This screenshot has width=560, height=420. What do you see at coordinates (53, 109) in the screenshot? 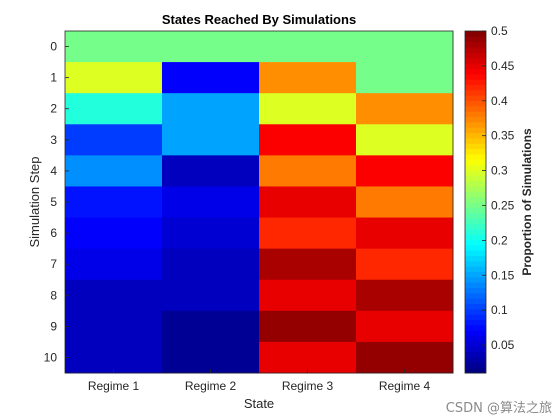
I see `y-tick-label: 2` at bounding box center [53, 109].